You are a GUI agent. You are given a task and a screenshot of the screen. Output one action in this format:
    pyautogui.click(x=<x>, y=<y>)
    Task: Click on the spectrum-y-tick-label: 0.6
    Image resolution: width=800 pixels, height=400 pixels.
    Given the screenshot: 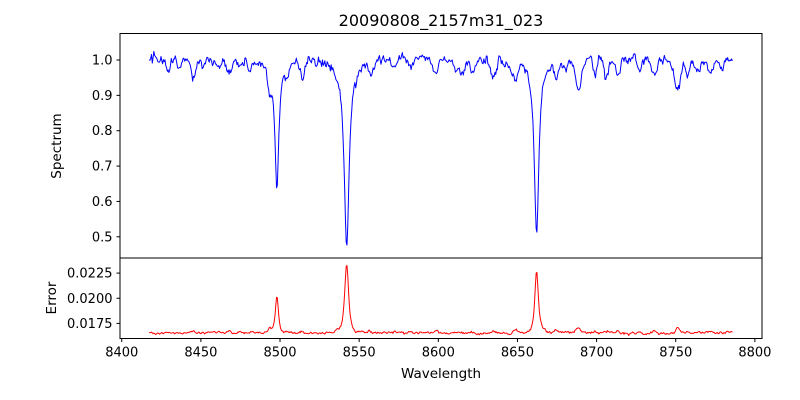 What is the action you would take?
    pyautogui.click(x=102, y=202)
    